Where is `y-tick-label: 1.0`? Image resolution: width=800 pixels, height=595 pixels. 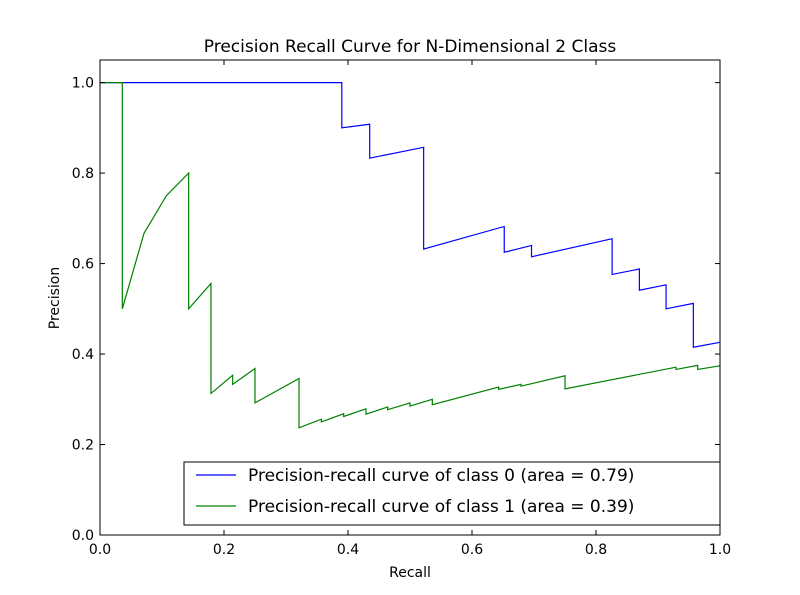
y-tick-label: 1.0 is located at coordinates (83, 84).